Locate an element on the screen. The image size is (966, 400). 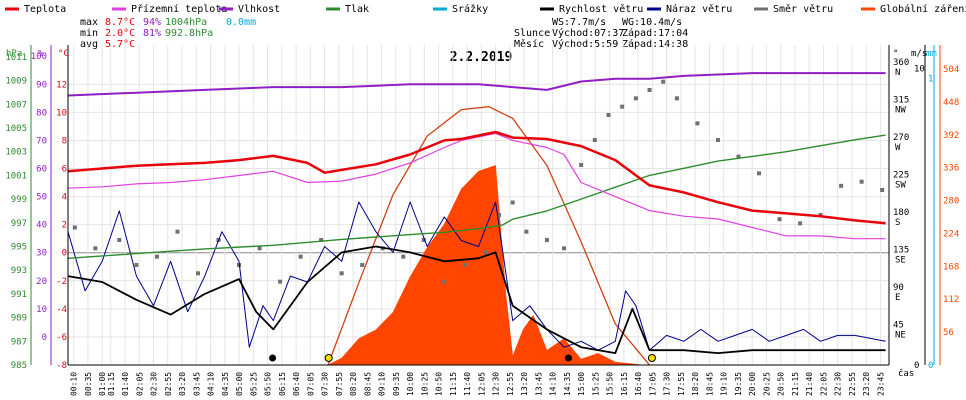
radiation-axis-tick: 224 is located at coordinates (951, 234).